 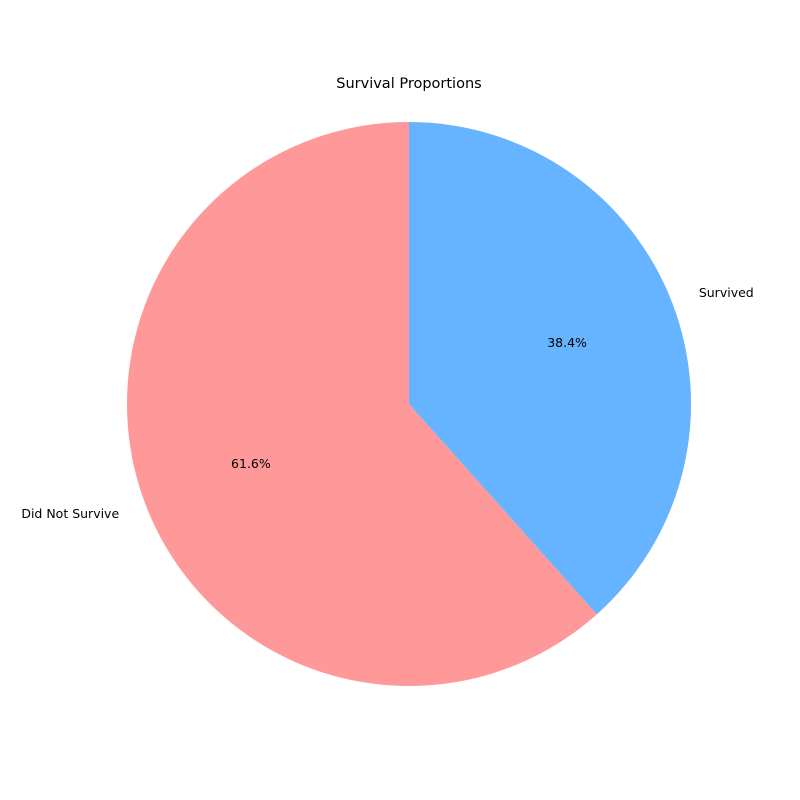 I want to click on chart-title: Survival Proportions, so click(x=408, y=84).